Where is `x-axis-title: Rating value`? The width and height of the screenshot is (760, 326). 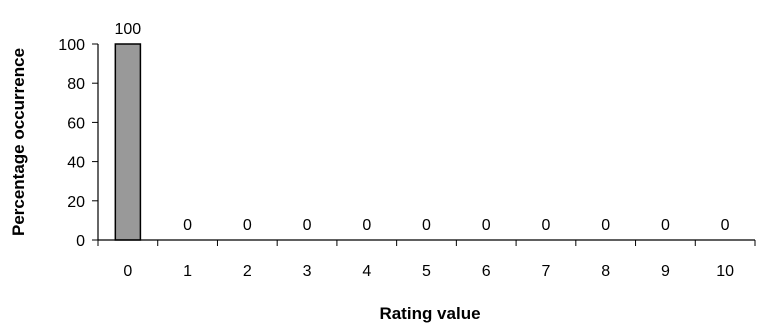
x-axis-title: Rating value is located at coordinates (429, 313).